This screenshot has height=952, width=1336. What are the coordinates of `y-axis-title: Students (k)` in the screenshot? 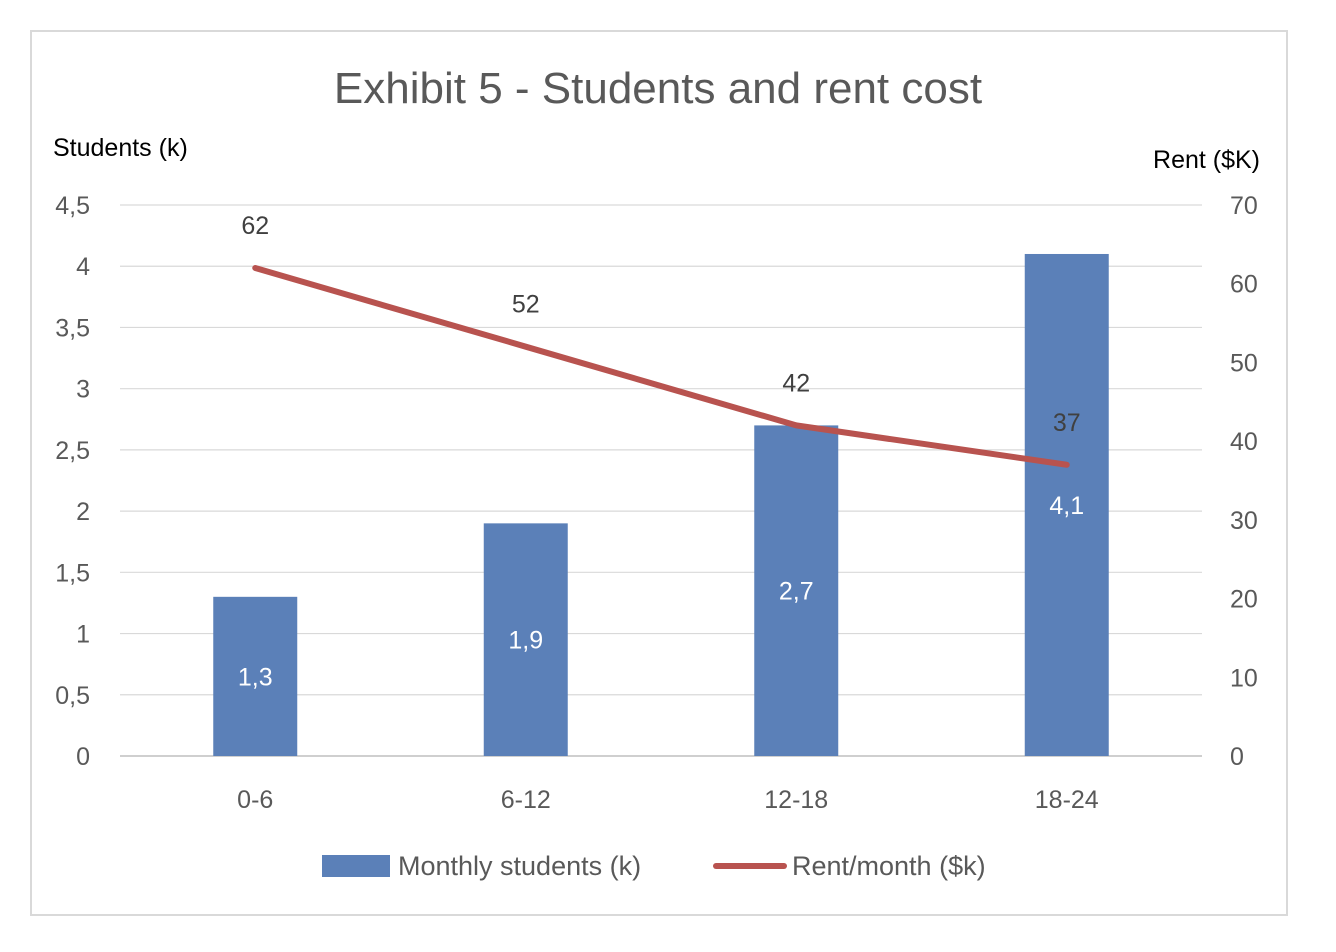 It's located at (120, 148).